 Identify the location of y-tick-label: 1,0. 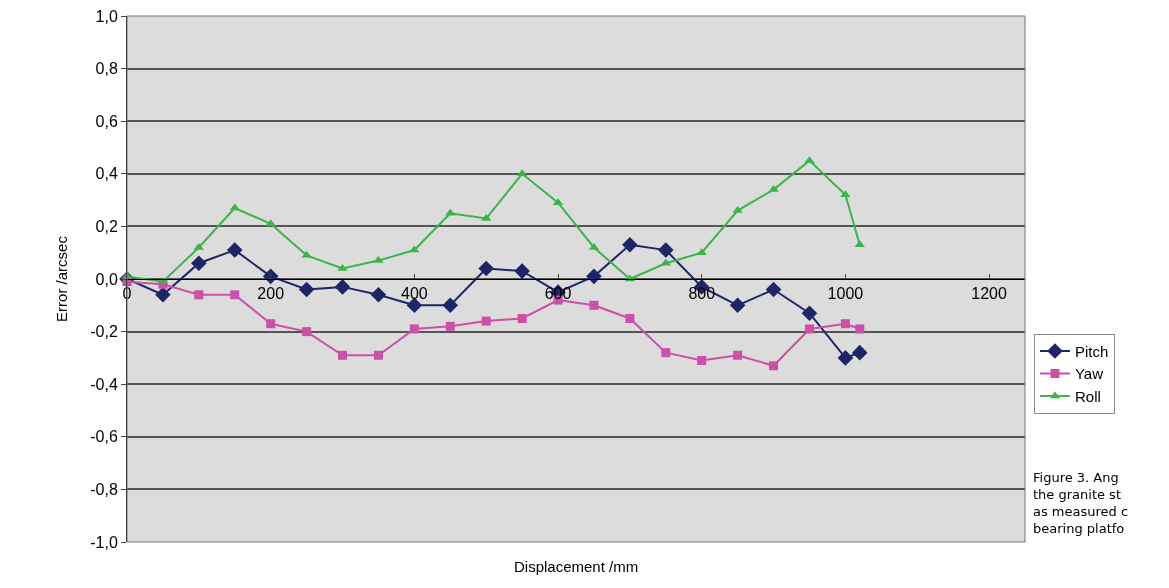
(106, 16).